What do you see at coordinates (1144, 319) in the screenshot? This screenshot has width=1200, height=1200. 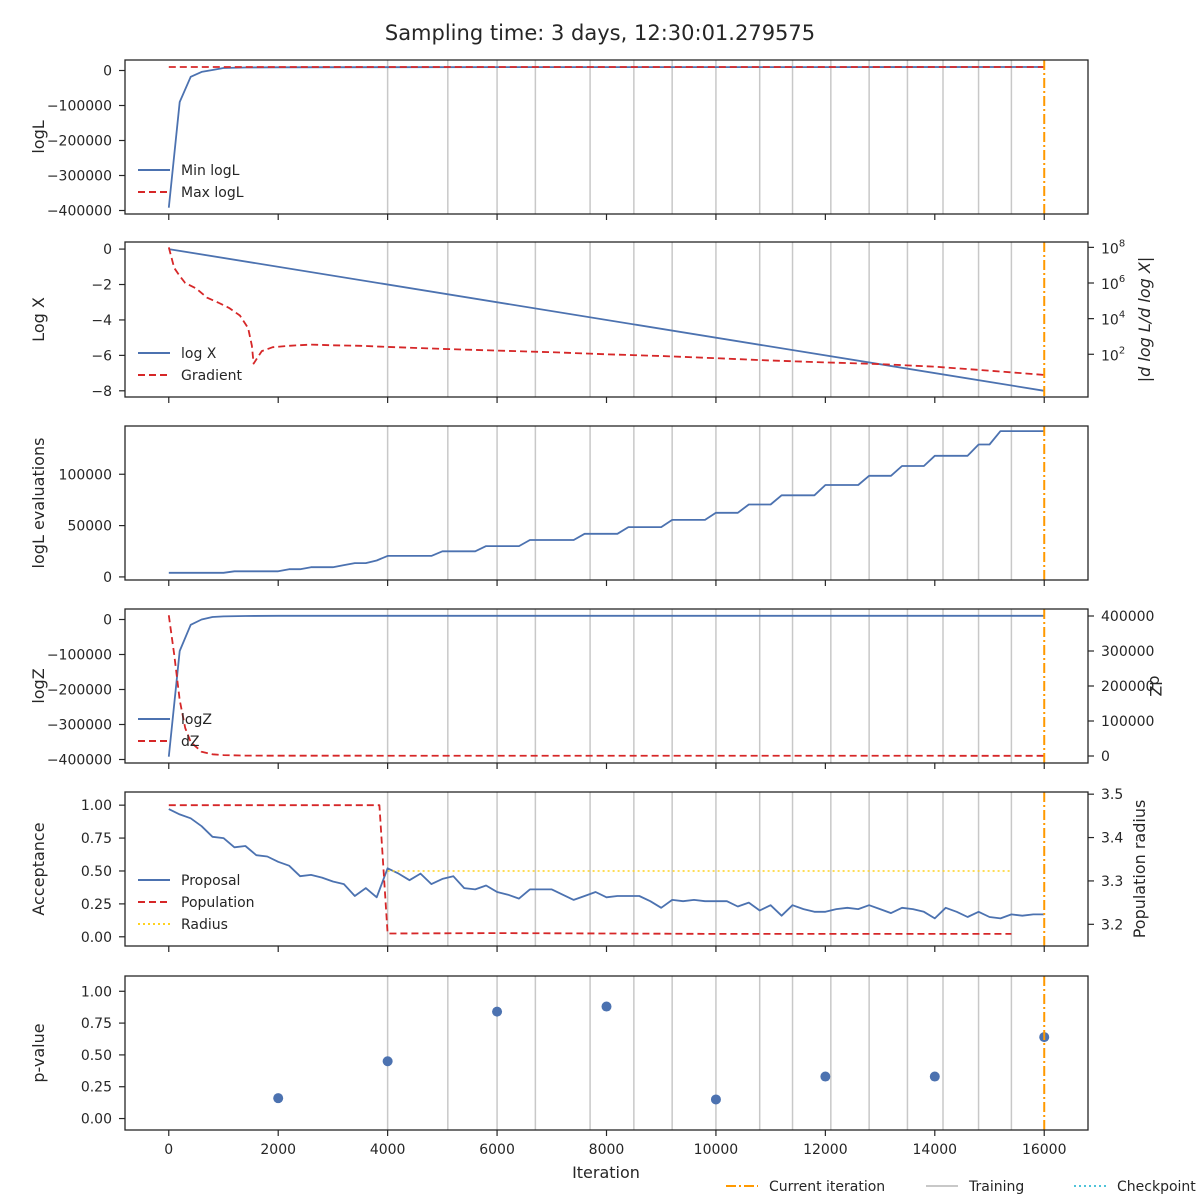 I see `y2-axis-label: |d log L/d log X|` at bounding box center [1144, 319].